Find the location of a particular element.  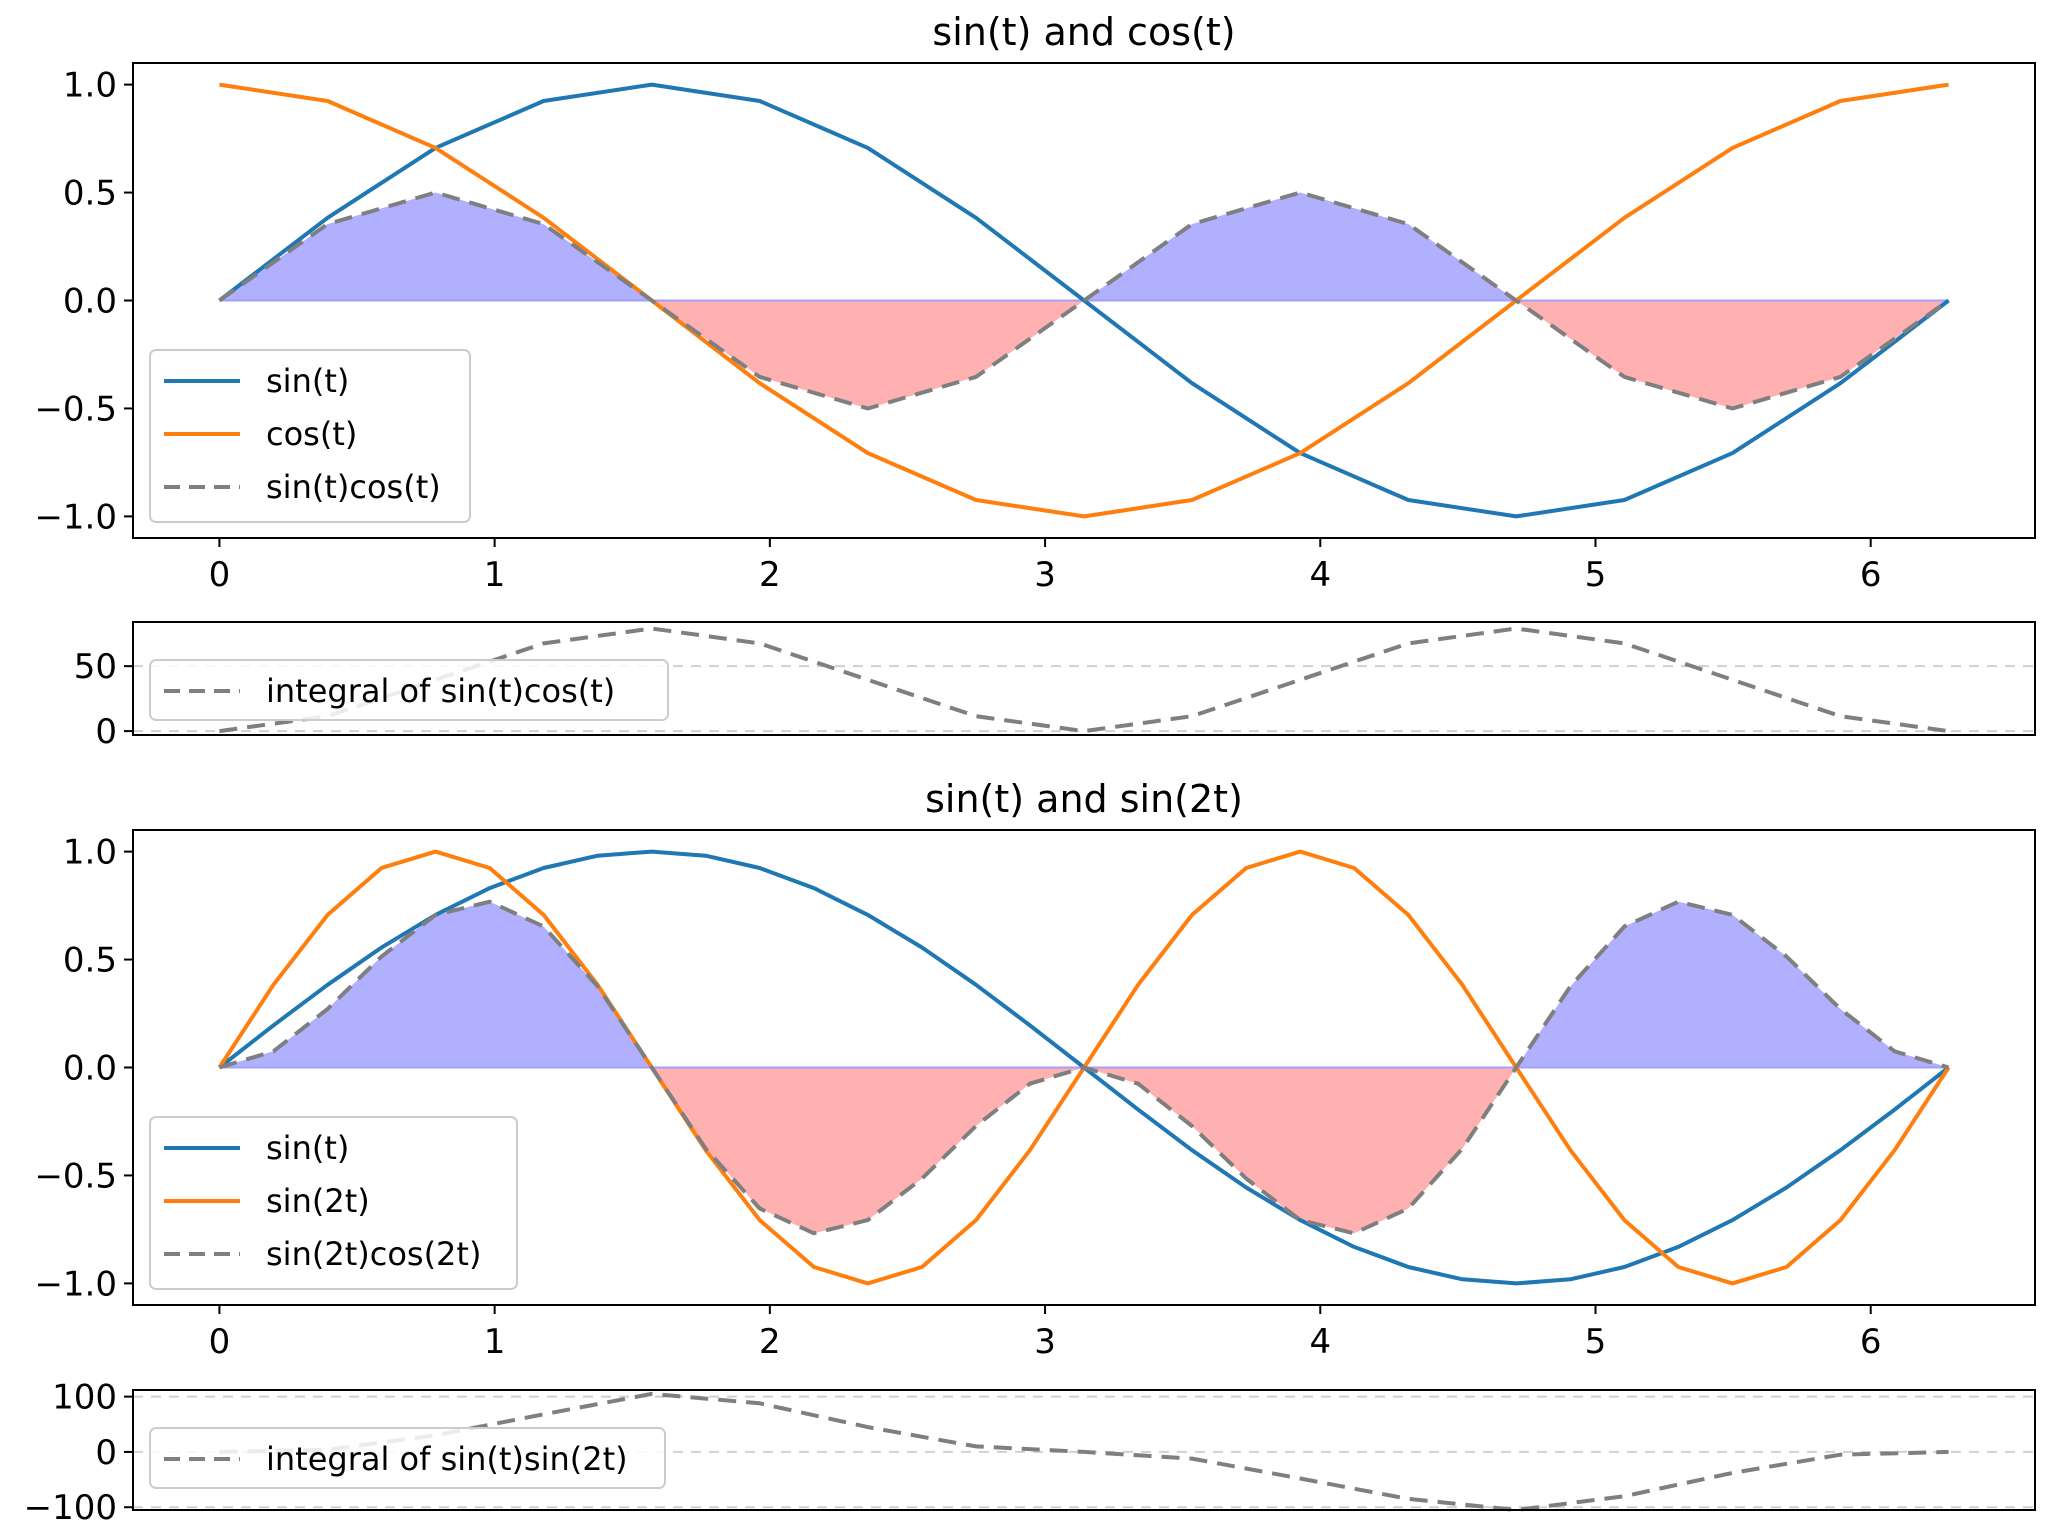

legend-label: sin(2t) is located at coordinates (318, 1201).